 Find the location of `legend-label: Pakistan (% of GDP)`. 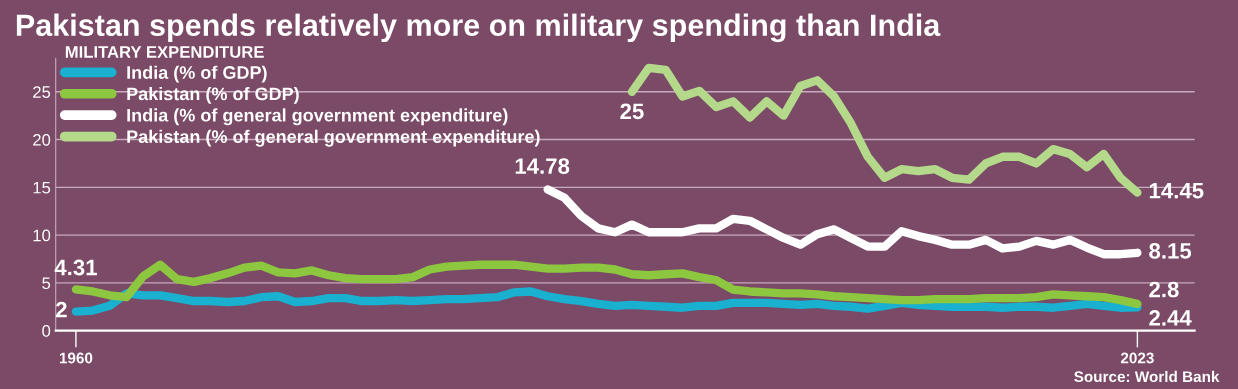

legend-label: Pakistan (% of GDP) is located at coordinates (213, 95).